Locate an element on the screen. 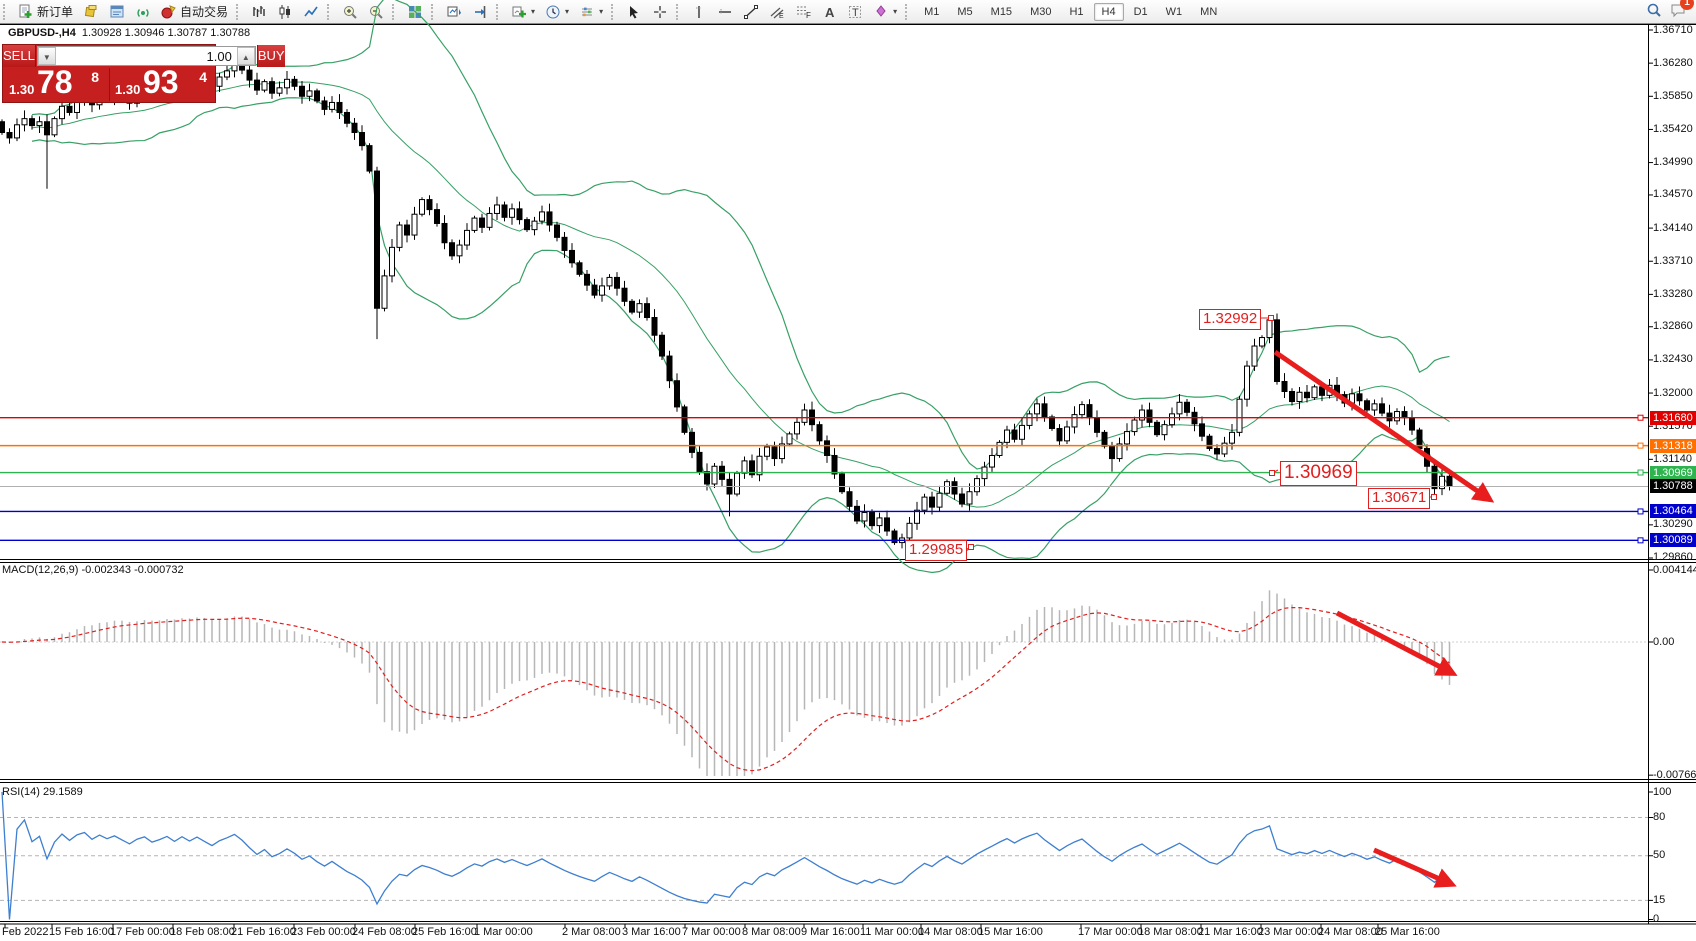 The height and width of the screenshot is (941, 1696). timeframe-h1-button: H1 is located at coordinates (1076, 11).